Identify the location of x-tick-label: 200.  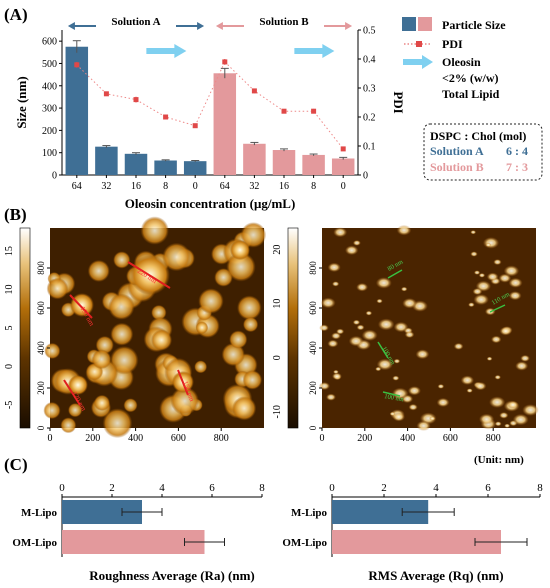
(364, 438).